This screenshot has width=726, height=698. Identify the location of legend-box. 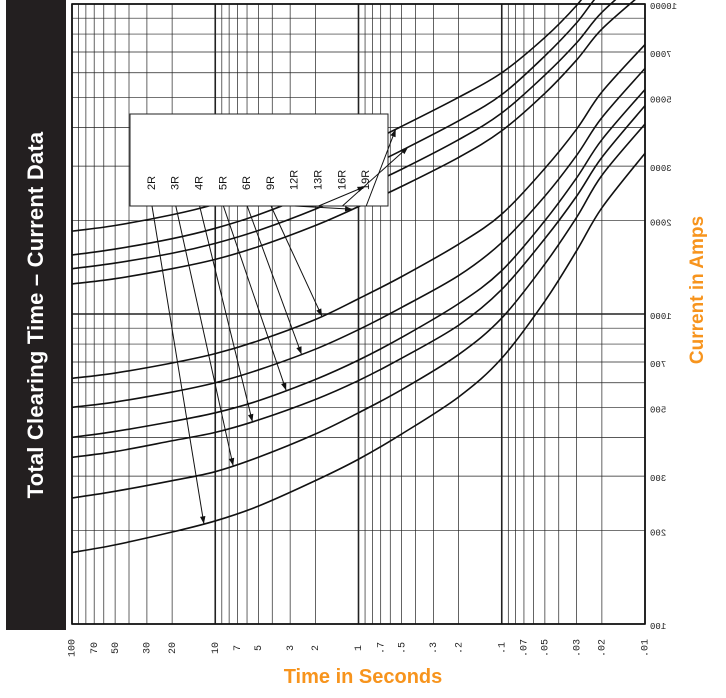
(259, 160).